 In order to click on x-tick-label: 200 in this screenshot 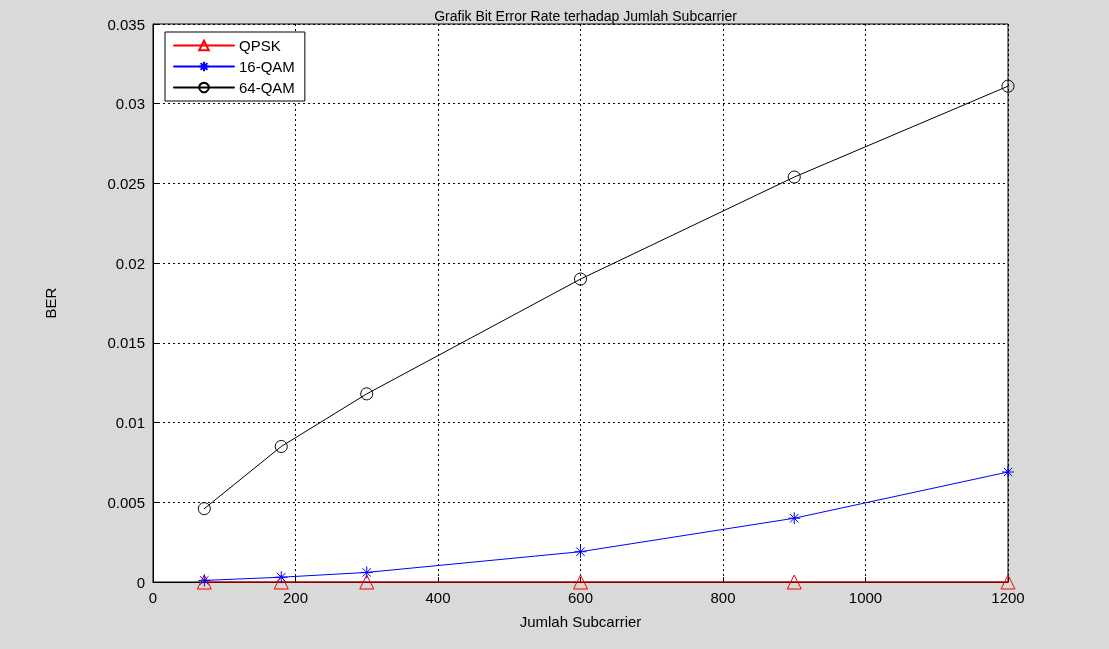, I will do `click(295, 597)`.